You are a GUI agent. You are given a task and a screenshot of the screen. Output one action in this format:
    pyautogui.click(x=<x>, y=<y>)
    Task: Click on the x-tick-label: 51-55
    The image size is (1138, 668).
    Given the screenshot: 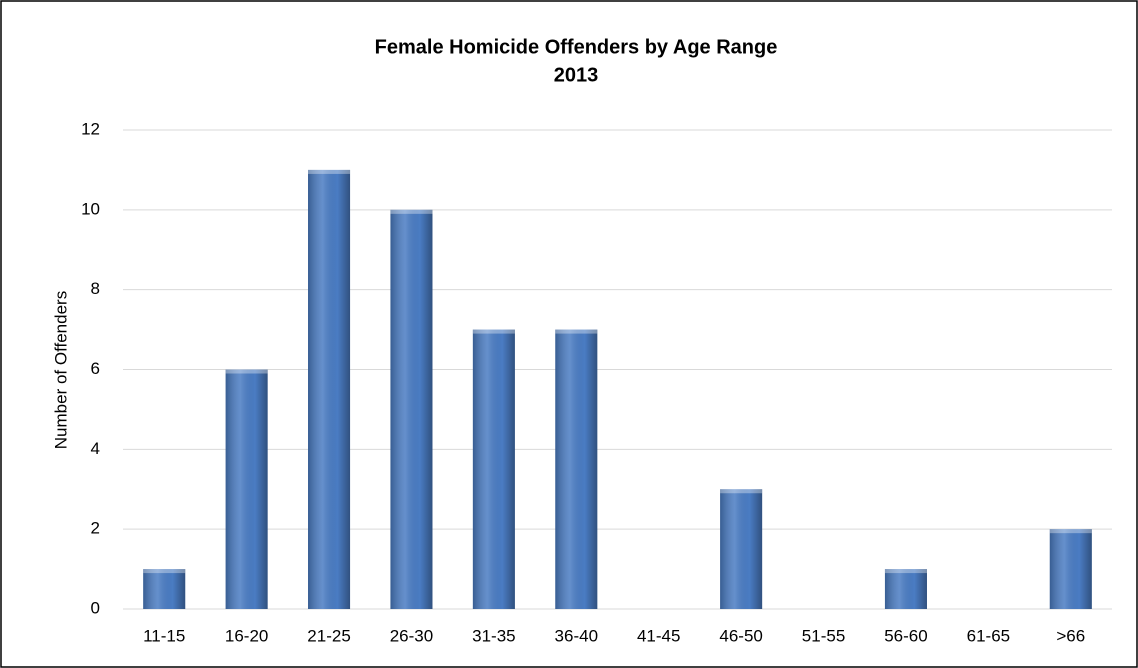 What is the action you would take?
    pyautogui.click(x=823, y=635)
    